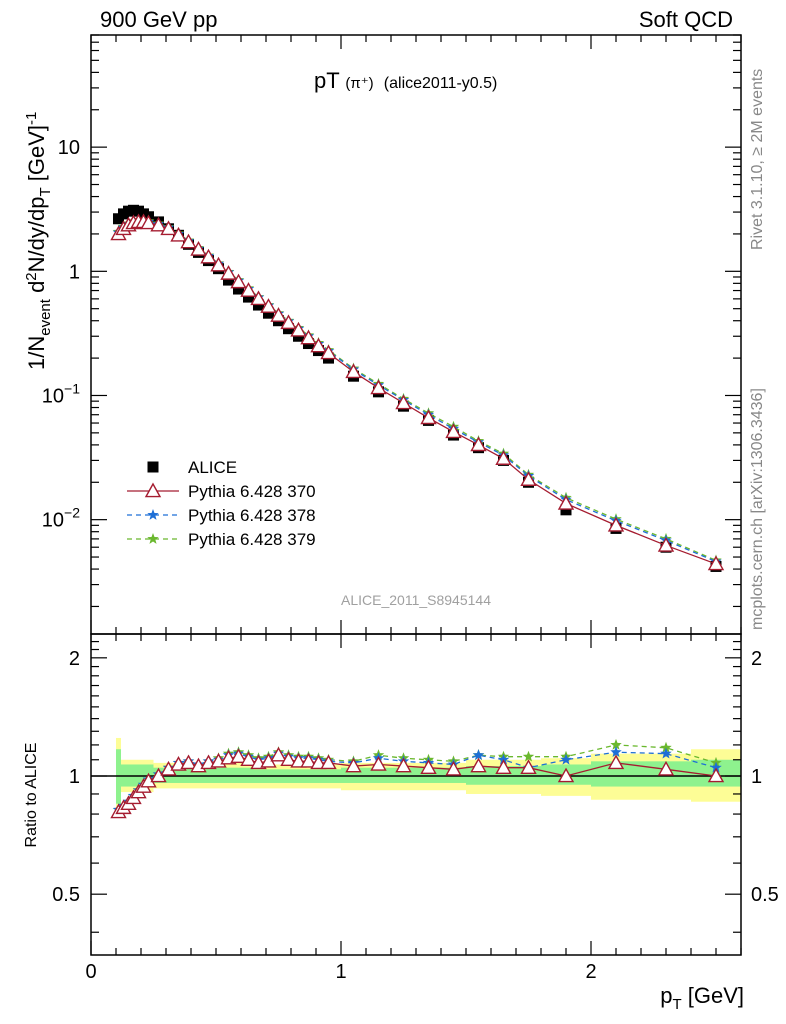 The image size is (786, 1024). What do you see at coordinates (441, 83) in the screenshot?
I see `plot-title-tag: (alice2011-y0.5)` at bounding box center [441, 83].